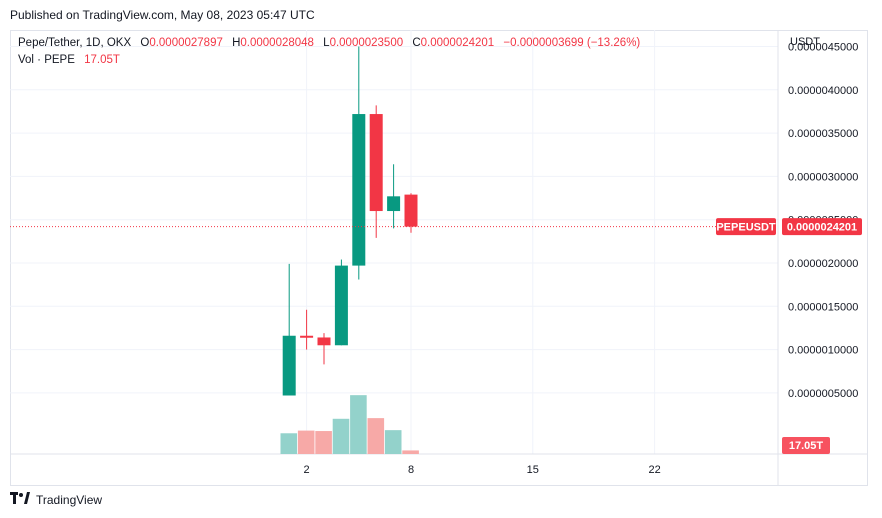 This screenshot has height=518, width=882. Describe the element at coordinates (277, 43) in the screenshot. I see `high-value: 0.0000028048` at that location.